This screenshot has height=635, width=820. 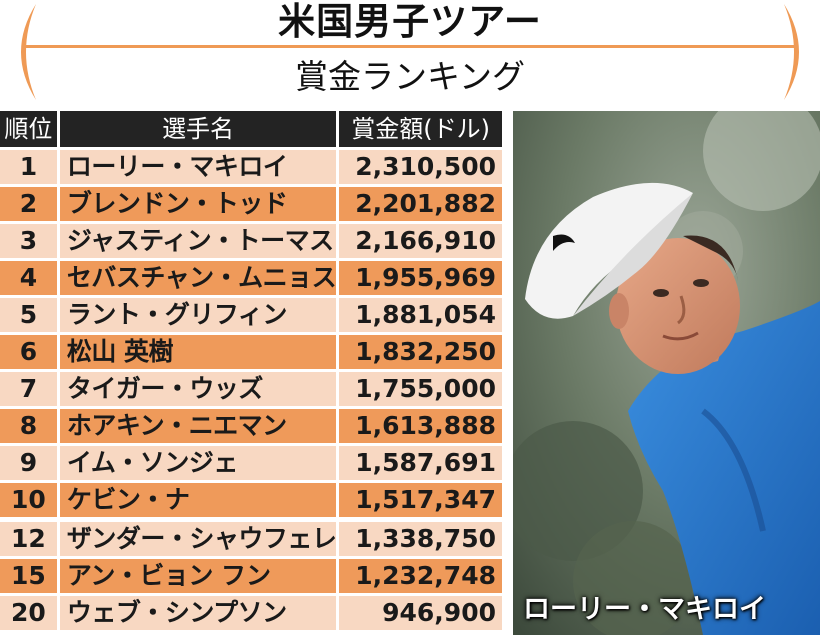 What do you see at coordinates (30, 577) in the screenshot?
I see `rank-cell: 15` at bounding box center [30, 577].